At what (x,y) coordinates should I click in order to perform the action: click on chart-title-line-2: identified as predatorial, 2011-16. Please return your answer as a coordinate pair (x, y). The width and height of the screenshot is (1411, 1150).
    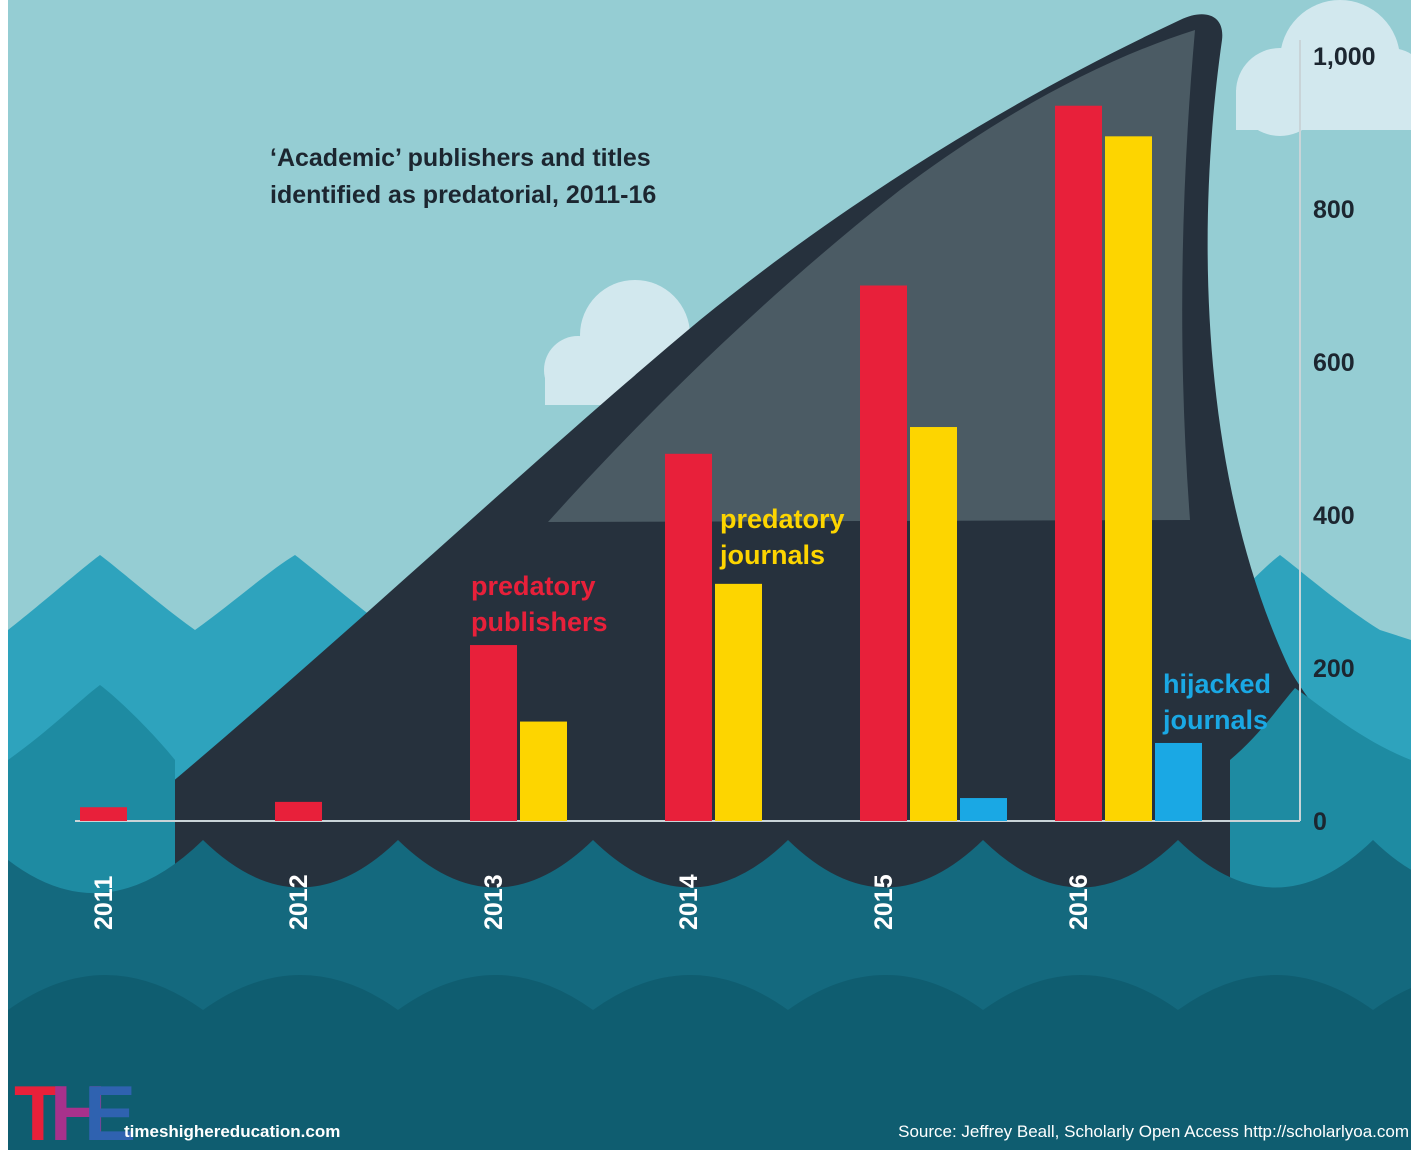
    Looking at the image, I should click on (463, 195).